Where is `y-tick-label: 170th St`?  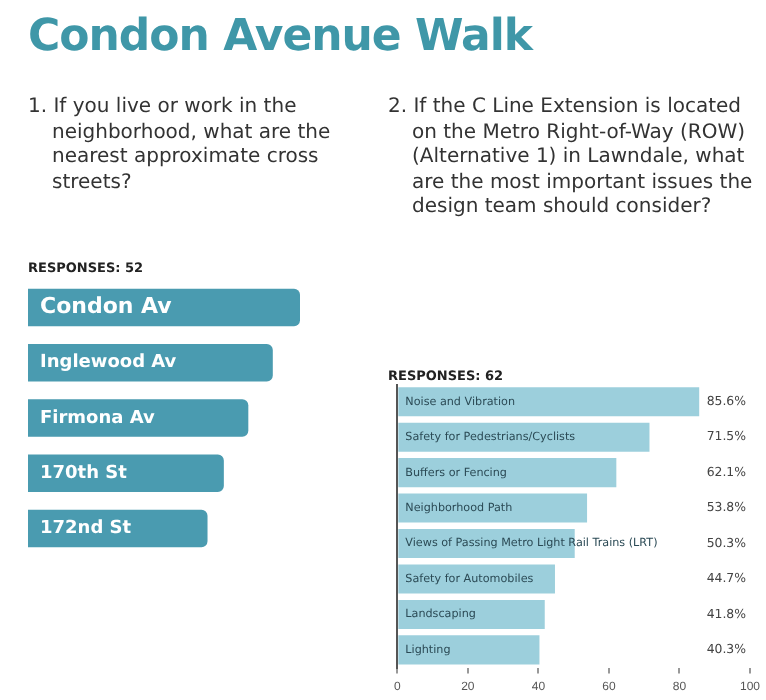
y-tick-label: 170th St is located at coordinates (84, 473).